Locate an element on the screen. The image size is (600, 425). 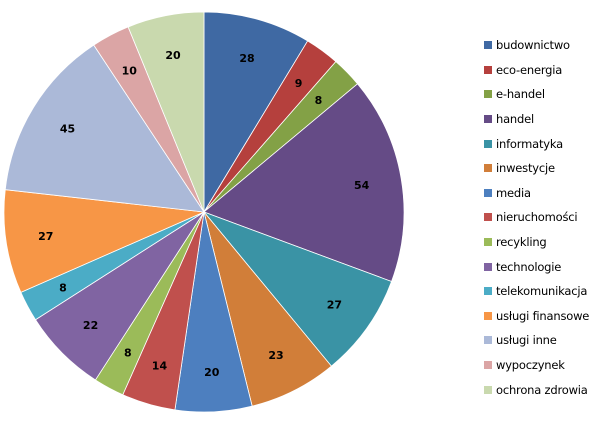
legend-label: media is located at coordinates (513, 192).